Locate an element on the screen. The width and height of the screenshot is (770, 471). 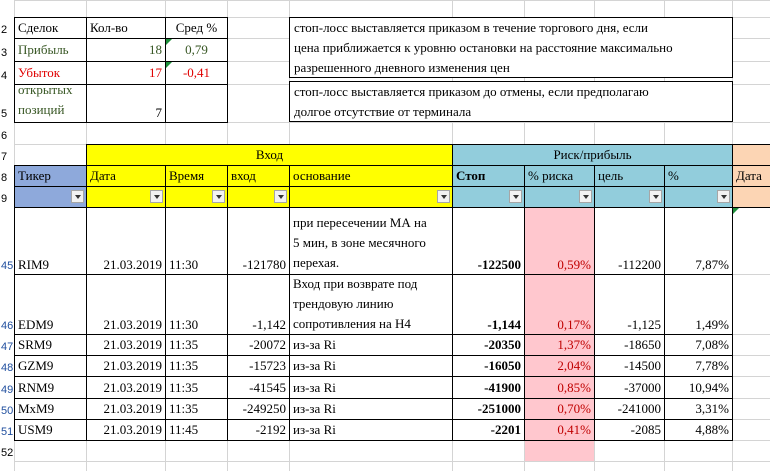
row-header-48: 48 is located at coordinates (7, 368).